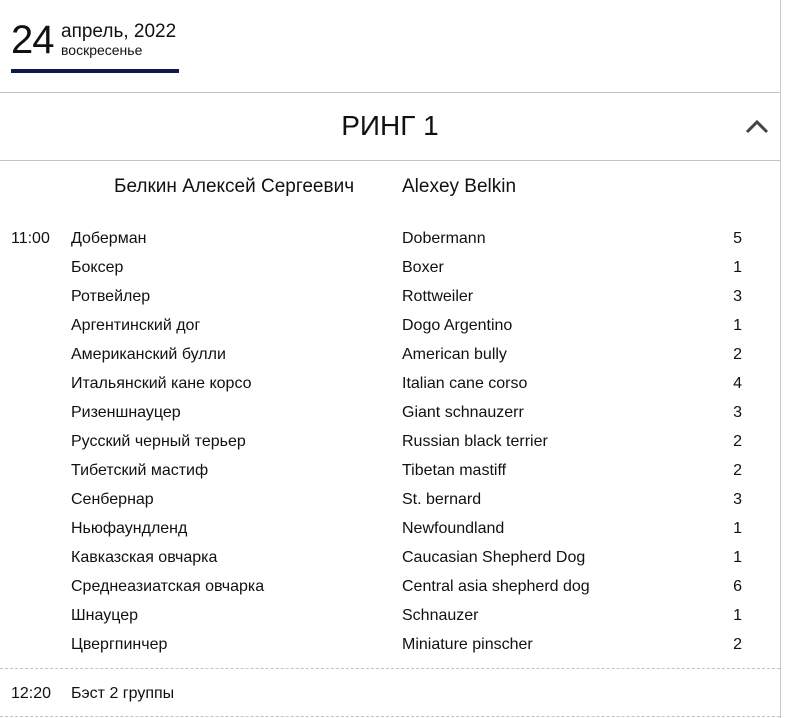 This screenshot has height=718, width=789. What do you see at coordinates (737, 238) in the screenshot?
I see `entry-count: 5` at bounding box center [737, 238].